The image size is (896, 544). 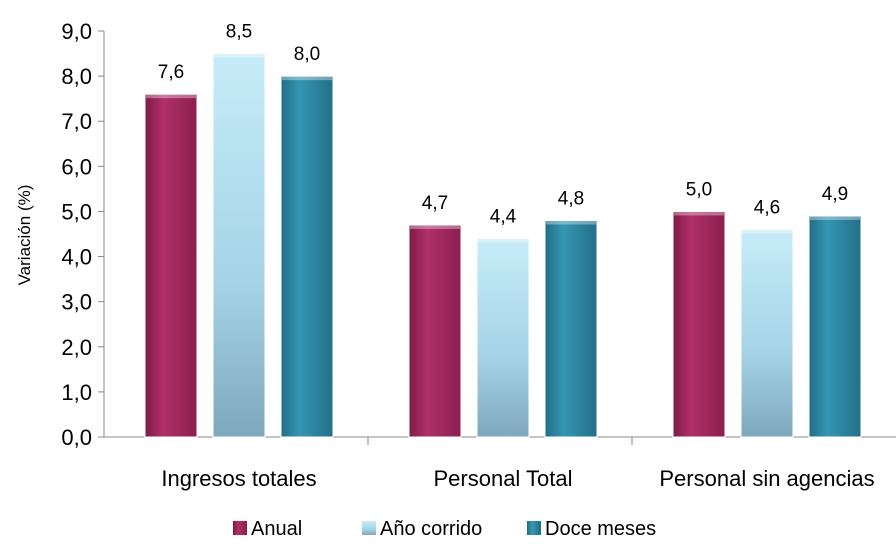 What do you see at coordinates (171, 72) in the screenshot?
I see `data-label: 7,6` at bounding box center [171, 72].